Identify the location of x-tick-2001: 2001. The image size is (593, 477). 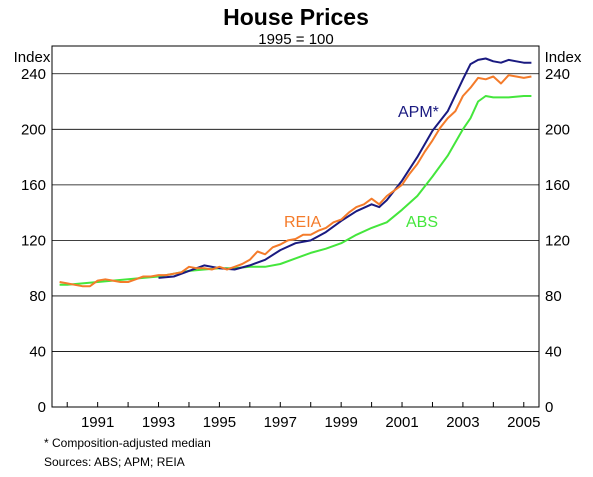
(401, 422).